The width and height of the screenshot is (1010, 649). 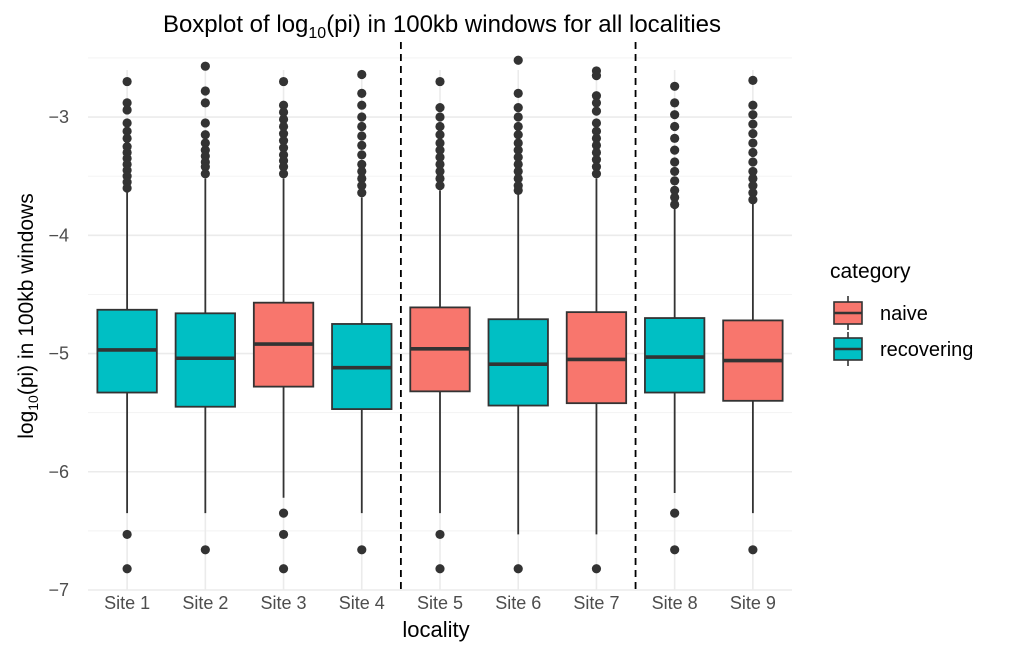 What do you see at coordinates (205, 603) in the screenshot?
I see `x-tick-label-site-2: Site 2` at bounding box center [205, 603].